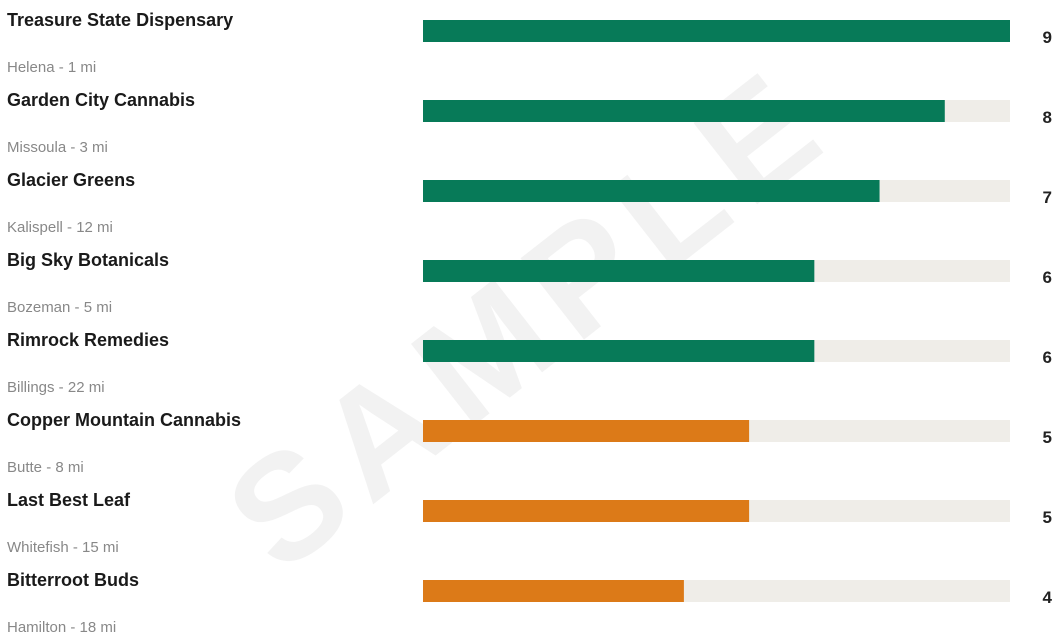 The height and width of the screenshot is (636, 1056). What do you see at coordinates (88, 340) in the screenshot?
I see `dispensary-name: Rimrock Remedies` at bounding box center [88, 340].